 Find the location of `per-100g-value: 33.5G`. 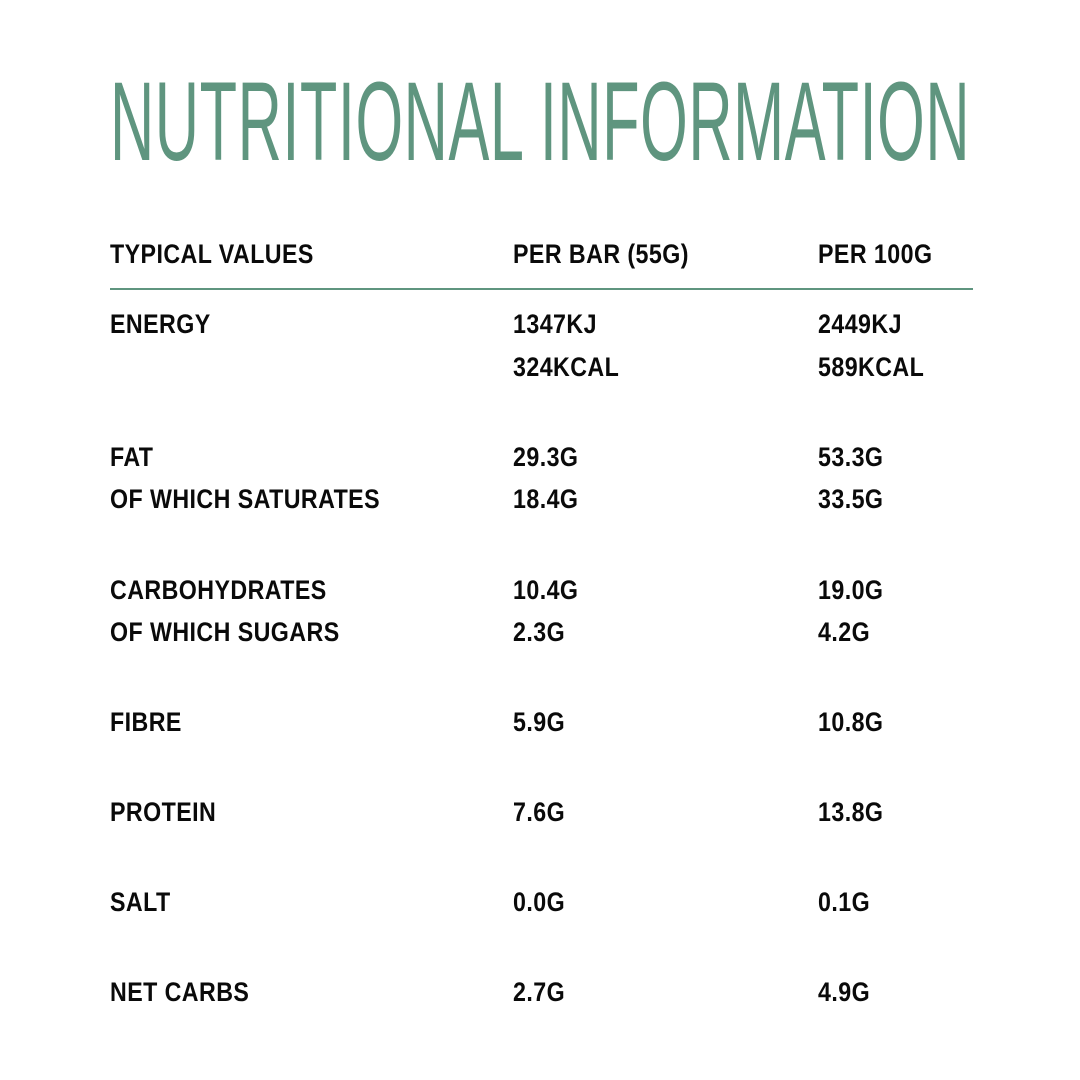

per-100g-value: 33.5G is located at coordinates (851, 499).